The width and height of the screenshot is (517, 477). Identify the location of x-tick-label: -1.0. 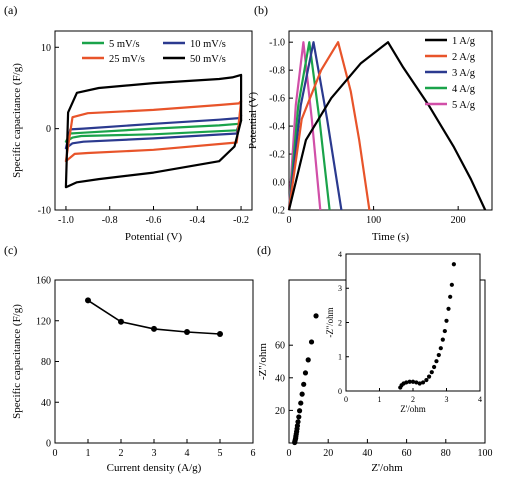
(66, 220).